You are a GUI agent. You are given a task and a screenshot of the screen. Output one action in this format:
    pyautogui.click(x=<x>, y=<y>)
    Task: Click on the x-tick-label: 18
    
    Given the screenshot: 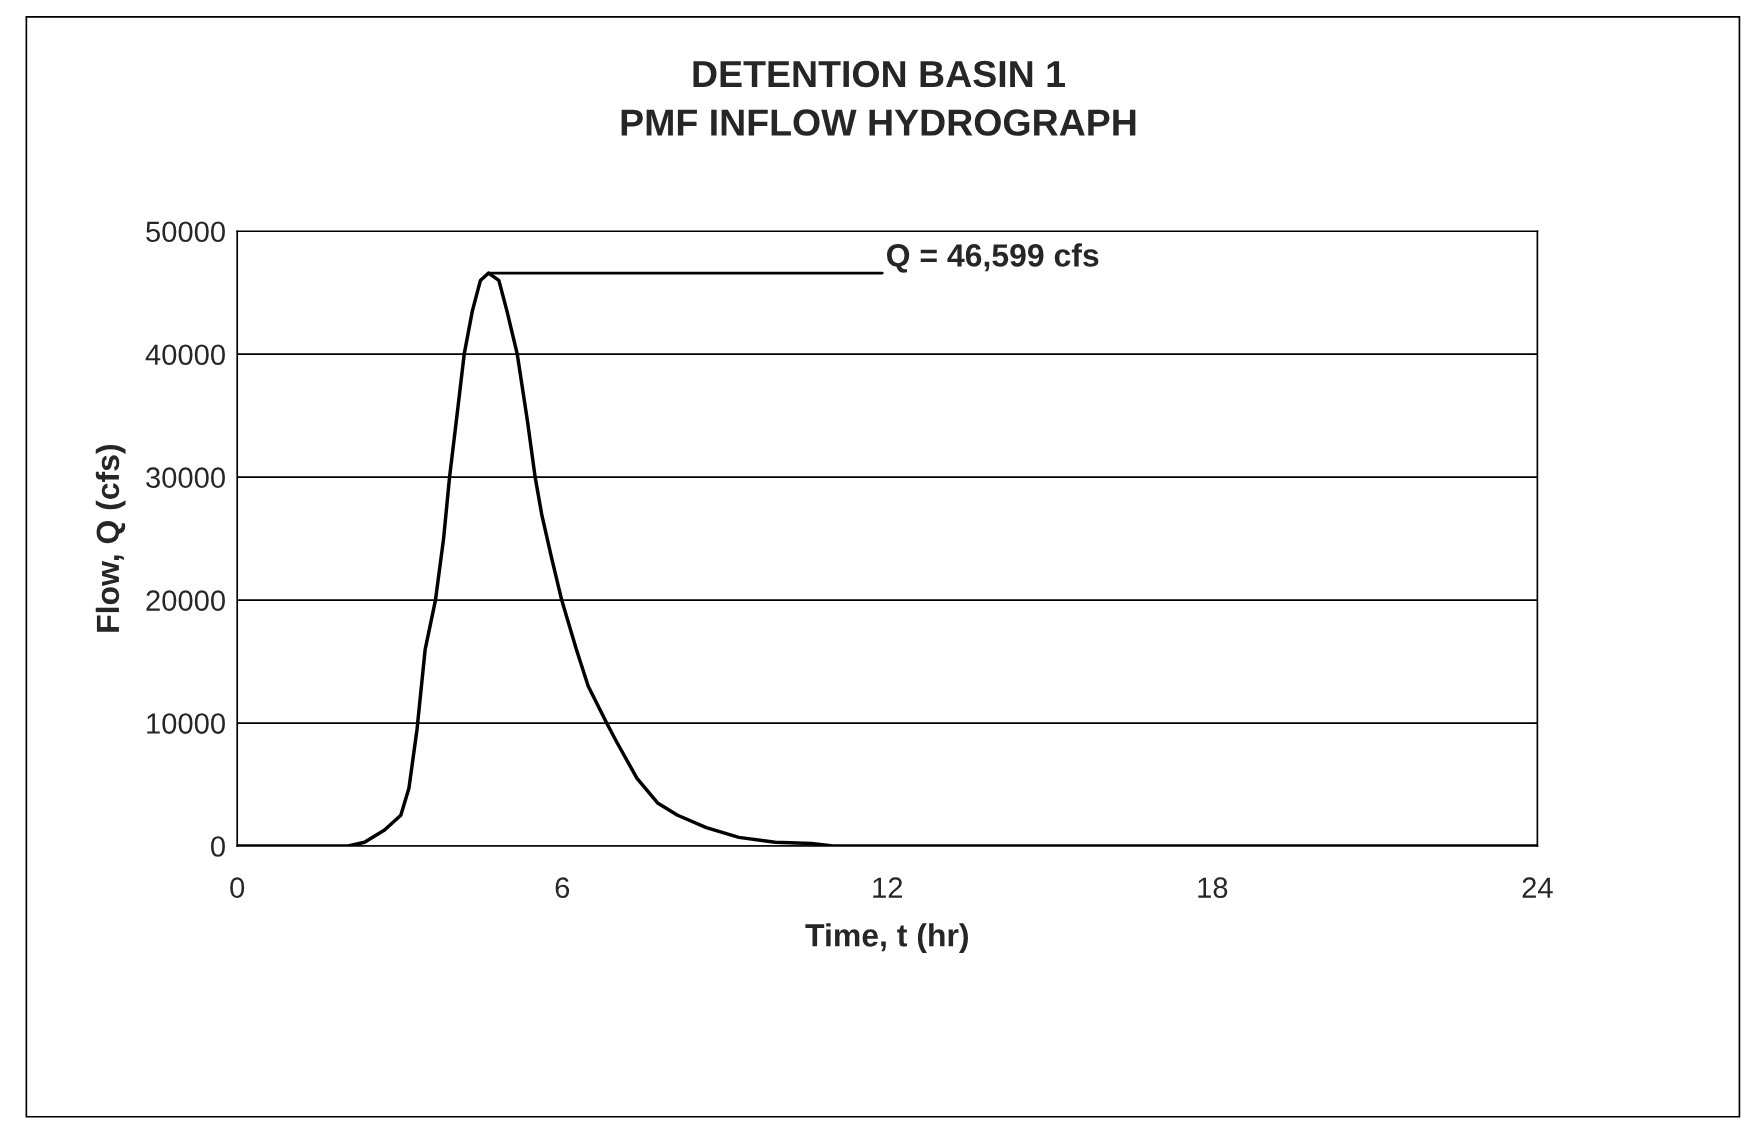 What is the action you would take?
    pyautogui.click(x=1213, y=887)
    